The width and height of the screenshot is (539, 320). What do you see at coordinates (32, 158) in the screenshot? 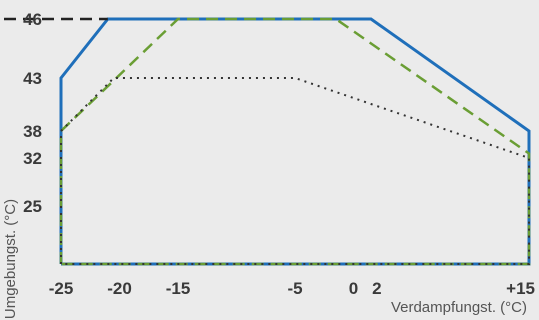
I see `y-tick-label-32: 32` at bounding box center [32, 158].